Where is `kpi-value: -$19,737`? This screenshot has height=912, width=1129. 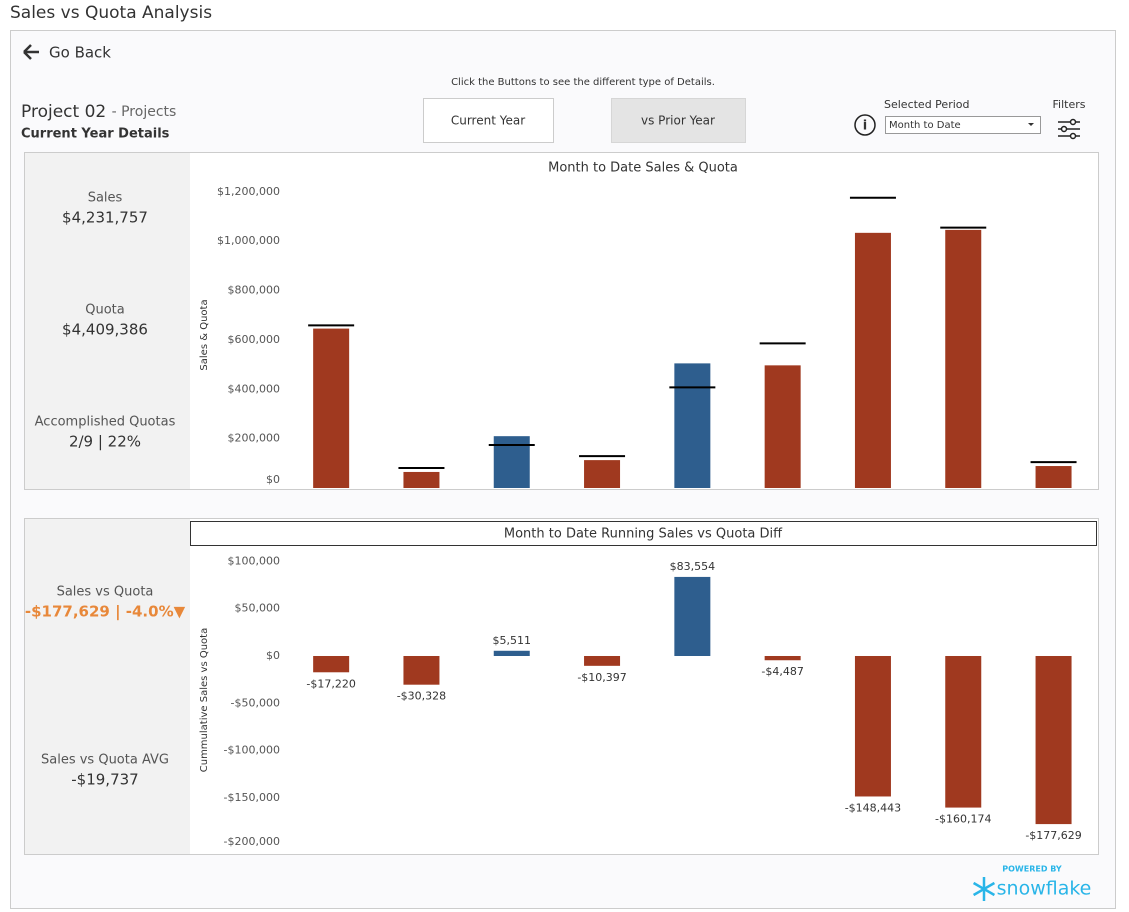
kpi-value: -$19,737 is located at coordinates (104, 780).